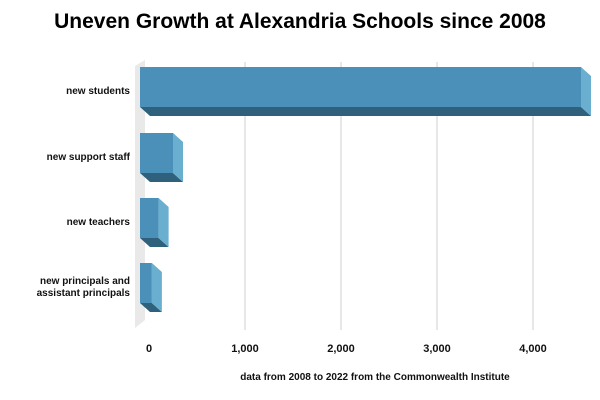 This screenshot has width=600, height=400. Describe the element at coordinates (140, 194) in the screenshot. I see `chart-back-wall` at that location.